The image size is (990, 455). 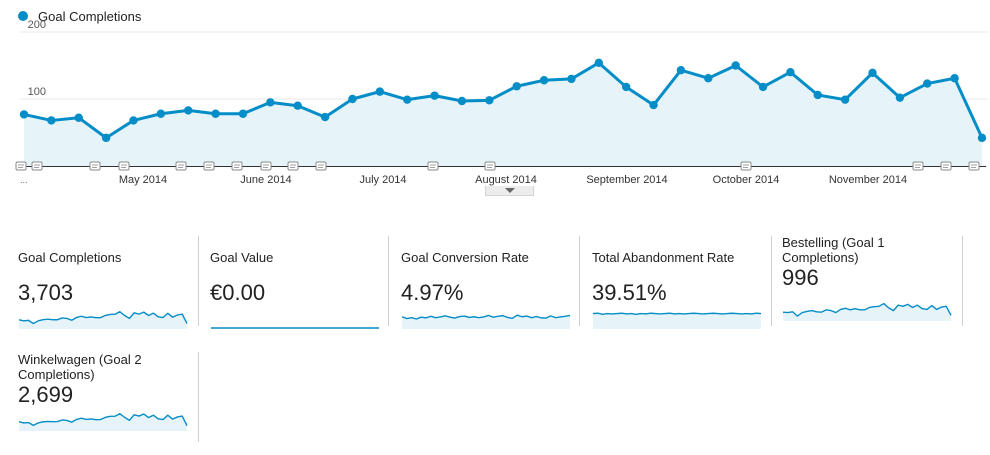 I want to click on legend-label: Goal Completions, so click(x=90, y=16).